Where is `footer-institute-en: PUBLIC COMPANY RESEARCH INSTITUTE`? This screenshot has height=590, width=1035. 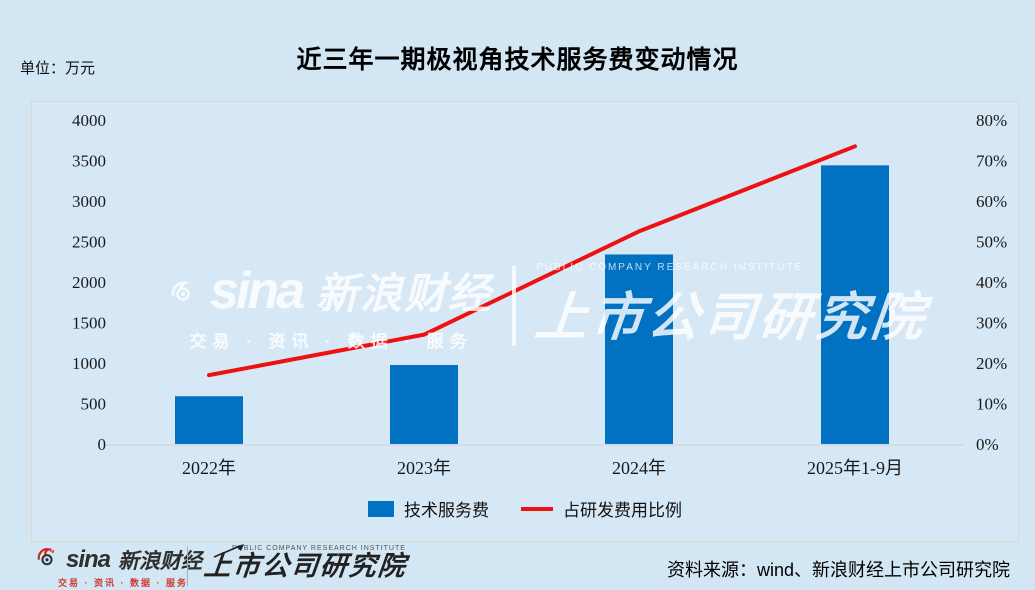 footer-institute-en: PUBLIC COMPANY RESEARCH INSTITUTE is located at coordinates (319, 548).